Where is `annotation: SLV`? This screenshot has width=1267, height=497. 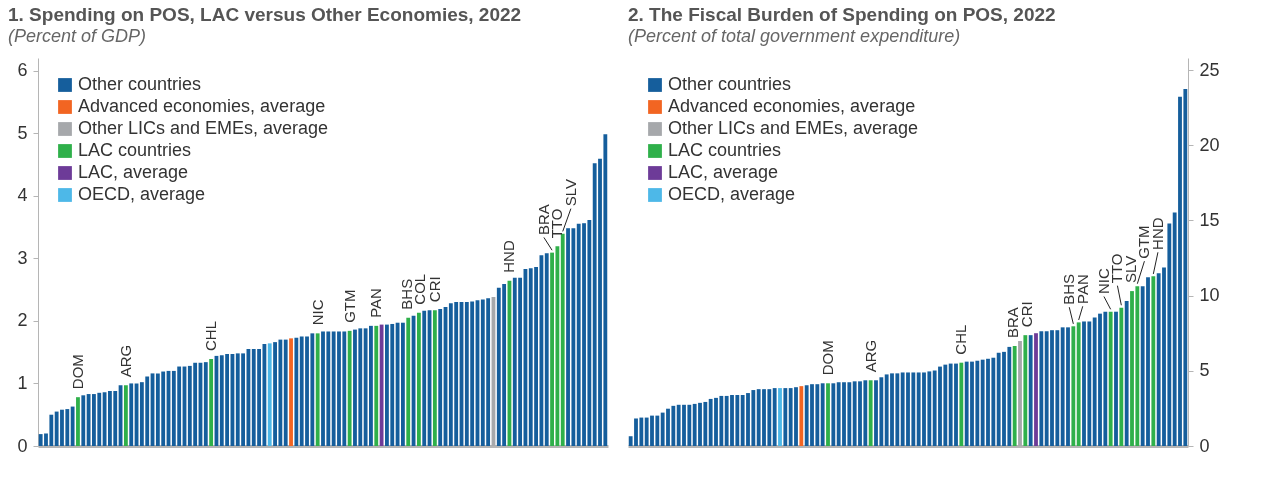
annotation: SLV is located at coordinates (570, 192).